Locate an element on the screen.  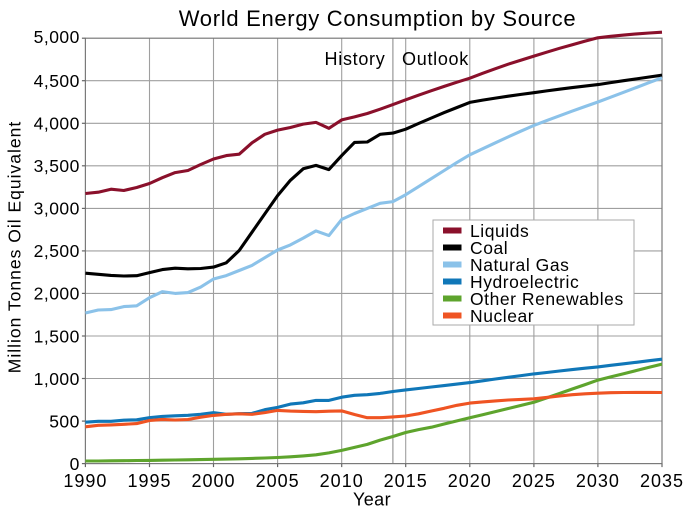
svg-text: 2015 is located at coordinates (406, 481).